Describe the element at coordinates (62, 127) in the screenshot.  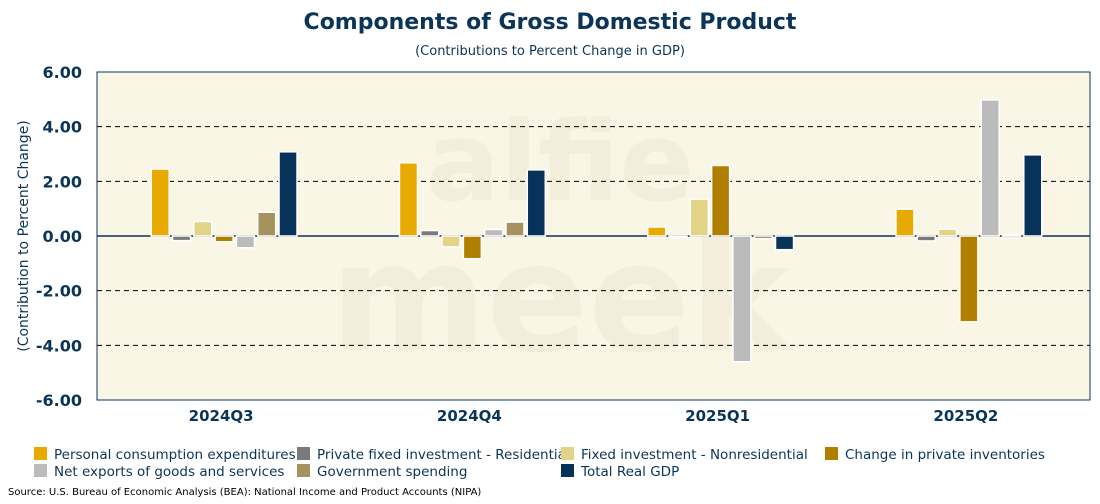
I see `y-tick-label: 4.00` at that location.